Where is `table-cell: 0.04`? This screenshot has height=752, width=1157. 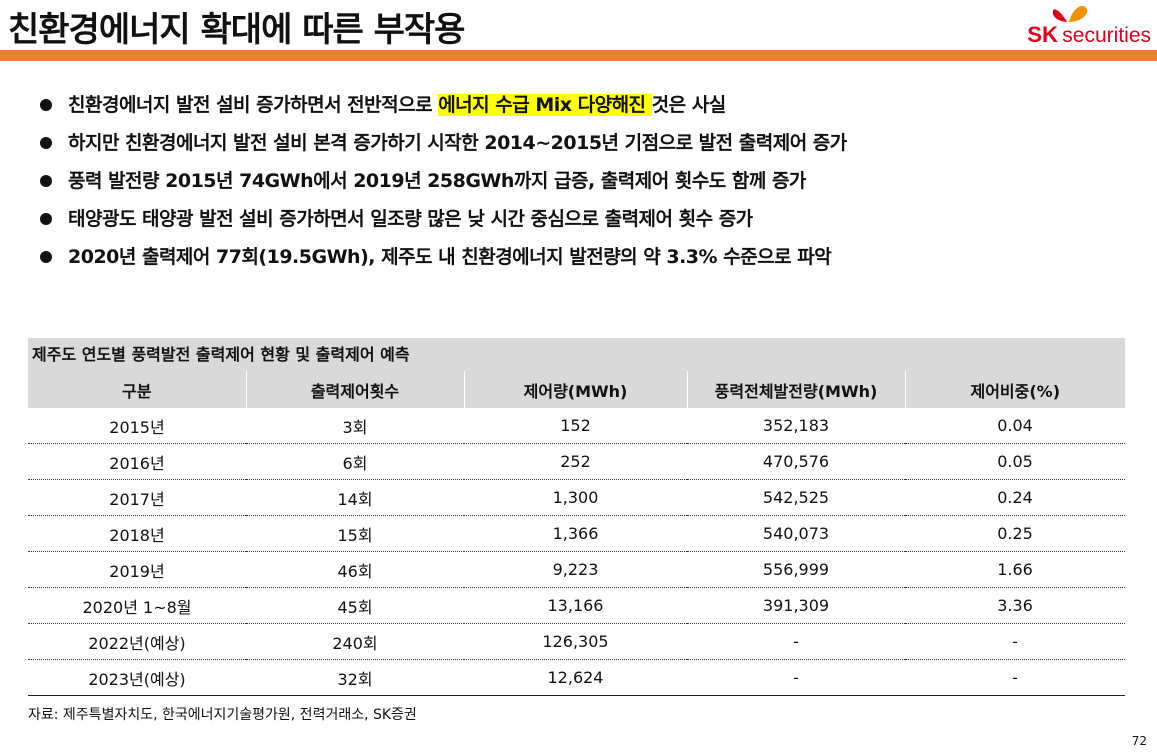 table-cell: 0.04 is located at coordinates (1015, 426).